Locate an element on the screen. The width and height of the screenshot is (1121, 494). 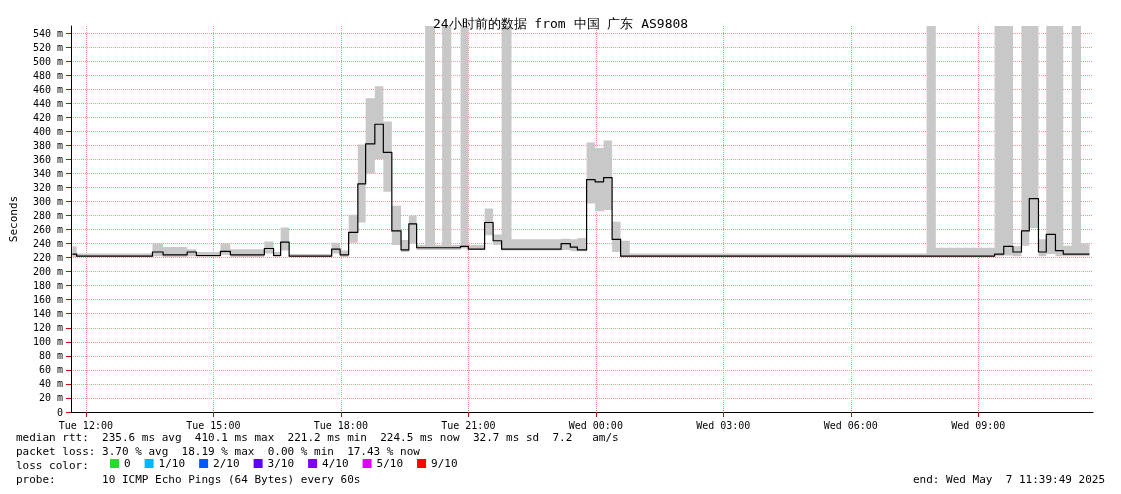
y-tick-label: 80 m is located at coordinates (50, 356).